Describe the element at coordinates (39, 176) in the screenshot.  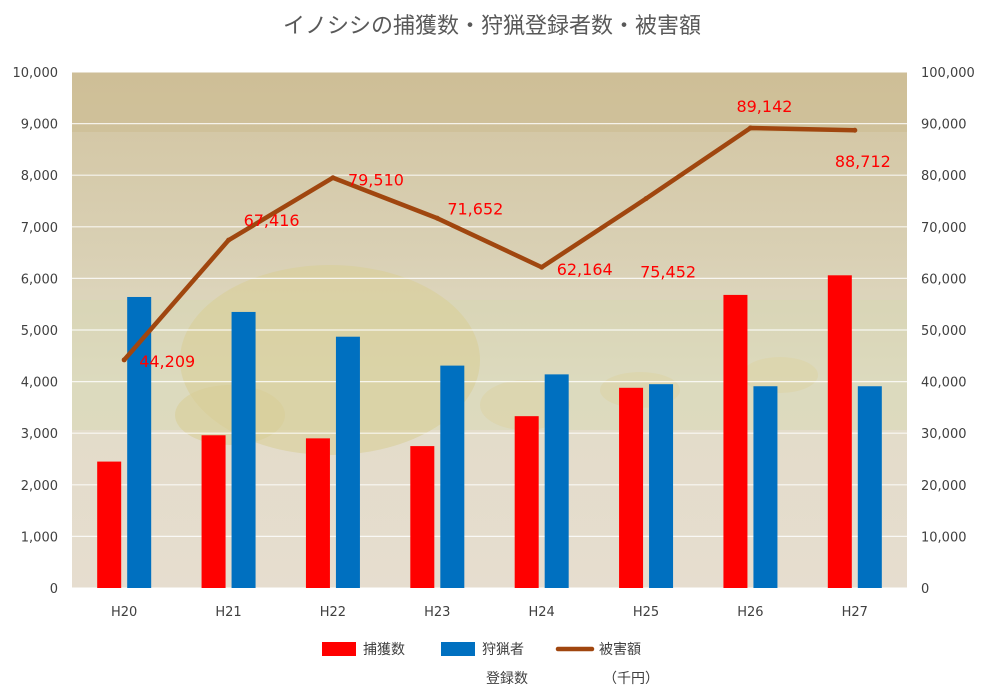
I see `left-axis-tick-label: 8,000` at that location.